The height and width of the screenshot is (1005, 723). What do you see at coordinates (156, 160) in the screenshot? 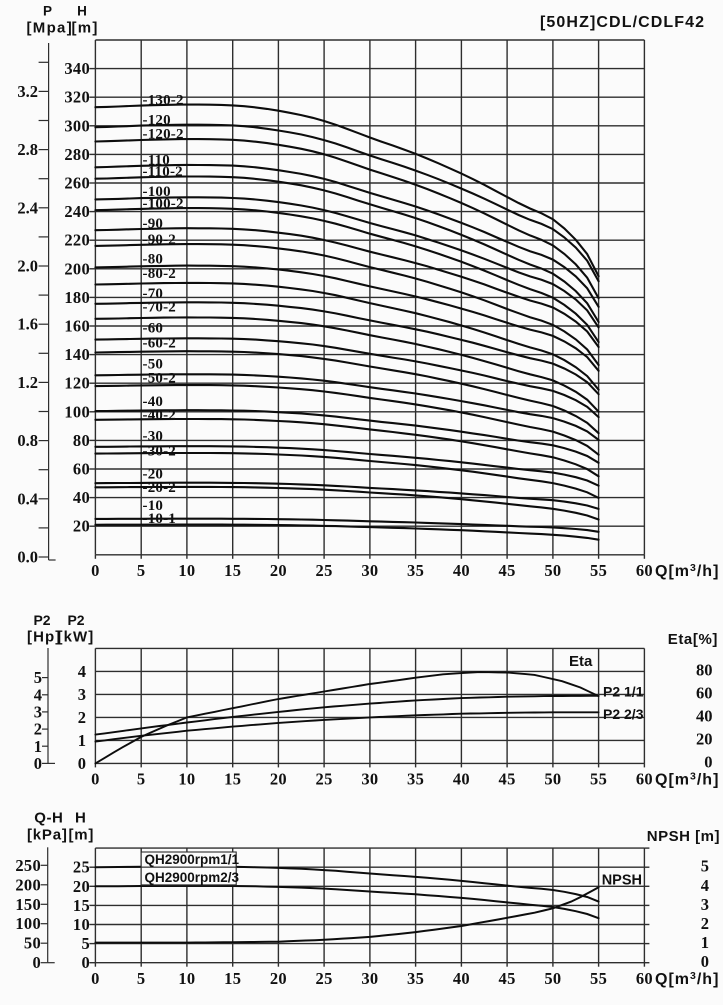
I see `svg-text: -110` at bounding box center [156, 160].